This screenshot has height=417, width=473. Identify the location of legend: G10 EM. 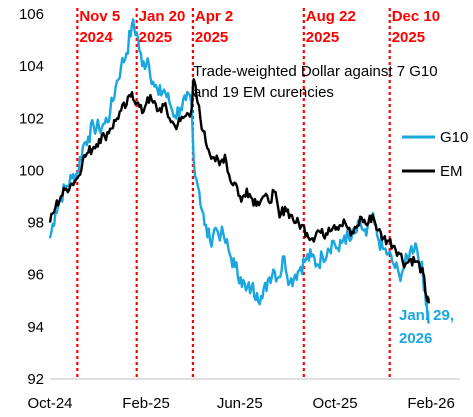
(435, 154).